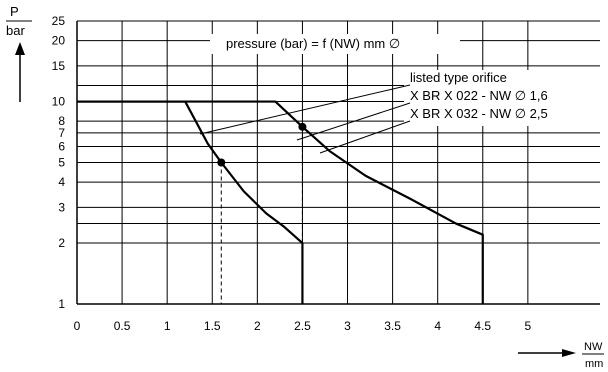 The width and height of the screenshot is (608, 372). Describe the element at coordinates (77, 326) in the screenshot. I see `x-tick-label-0: 0` at that location.